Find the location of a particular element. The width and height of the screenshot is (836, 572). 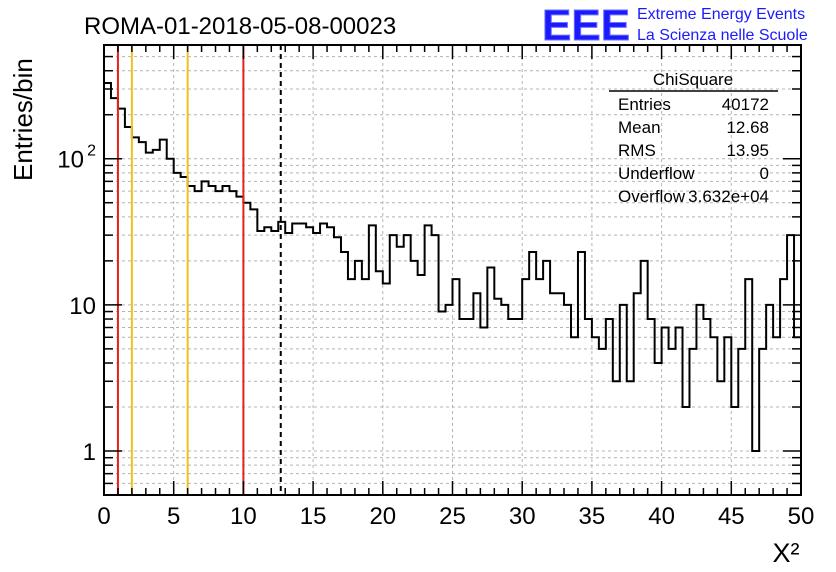

x-tick-label: 40 is located at coordinates (661, 516).